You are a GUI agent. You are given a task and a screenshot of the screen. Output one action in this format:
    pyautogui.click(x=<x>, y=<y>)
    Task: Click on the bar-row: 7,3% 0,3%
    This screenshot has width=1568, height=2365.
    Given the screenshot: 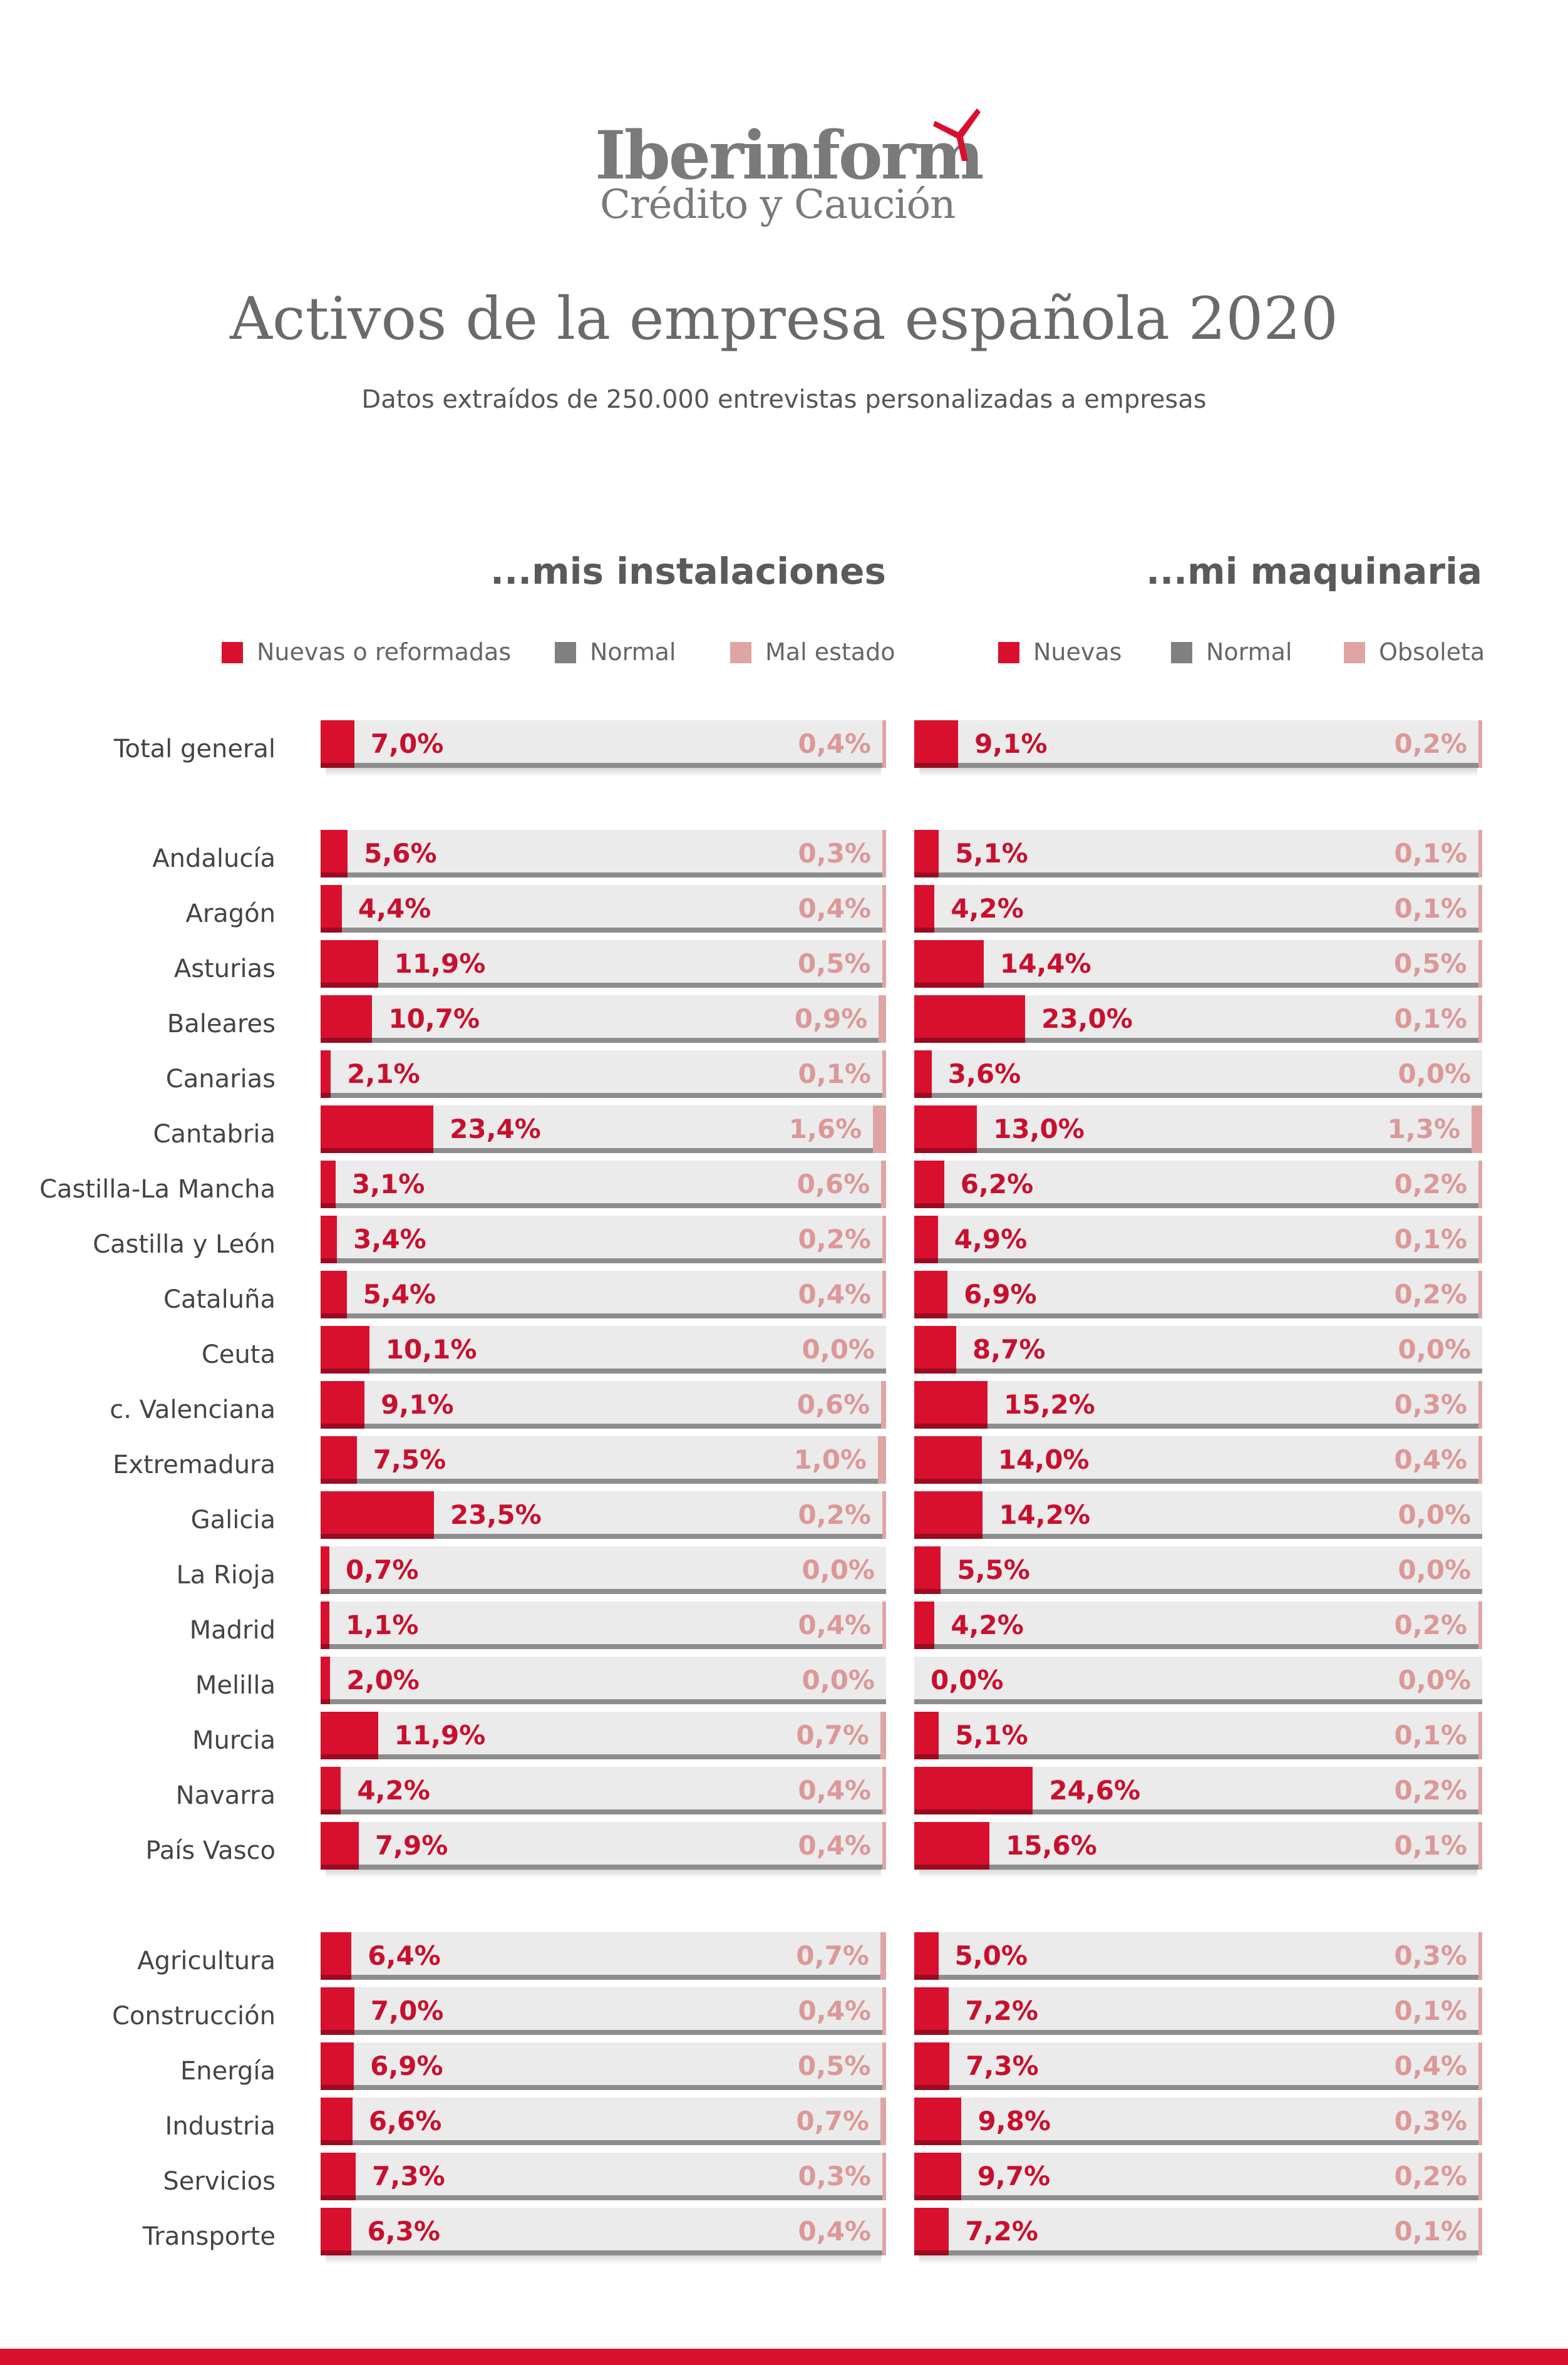 What is the action you would take?
    pyautogui.click(x=603, y=2176)
    